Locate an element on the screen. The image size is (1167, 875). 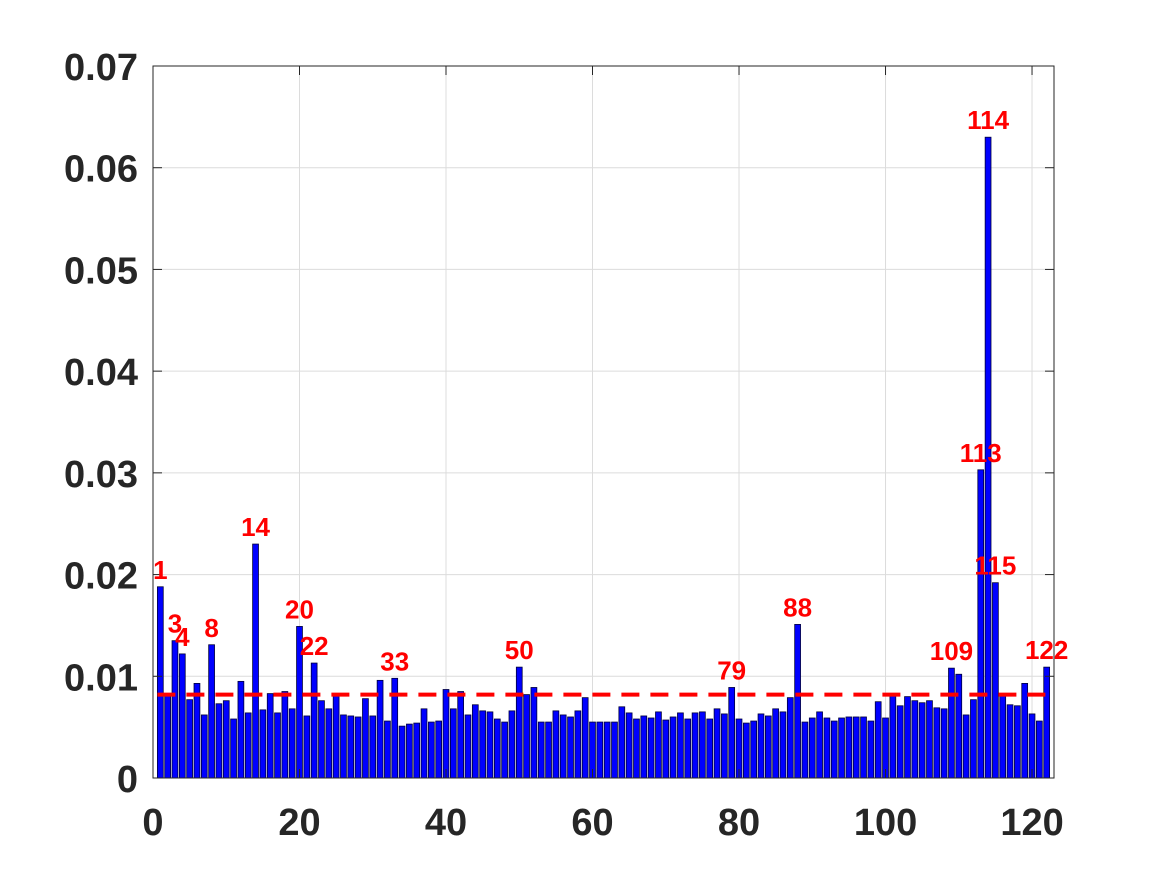
x-tick-label: 40 is located at coordinates (446, 823).